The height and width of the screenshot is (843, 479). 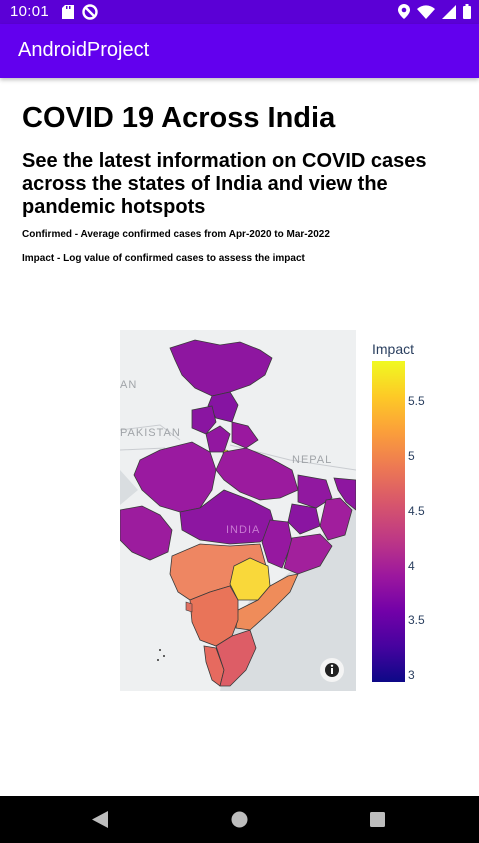 What do you see at coordinates (416, 401) in the screenshot?
I see `colorbar-tick: 5.5` at bounding box center [416, 401].